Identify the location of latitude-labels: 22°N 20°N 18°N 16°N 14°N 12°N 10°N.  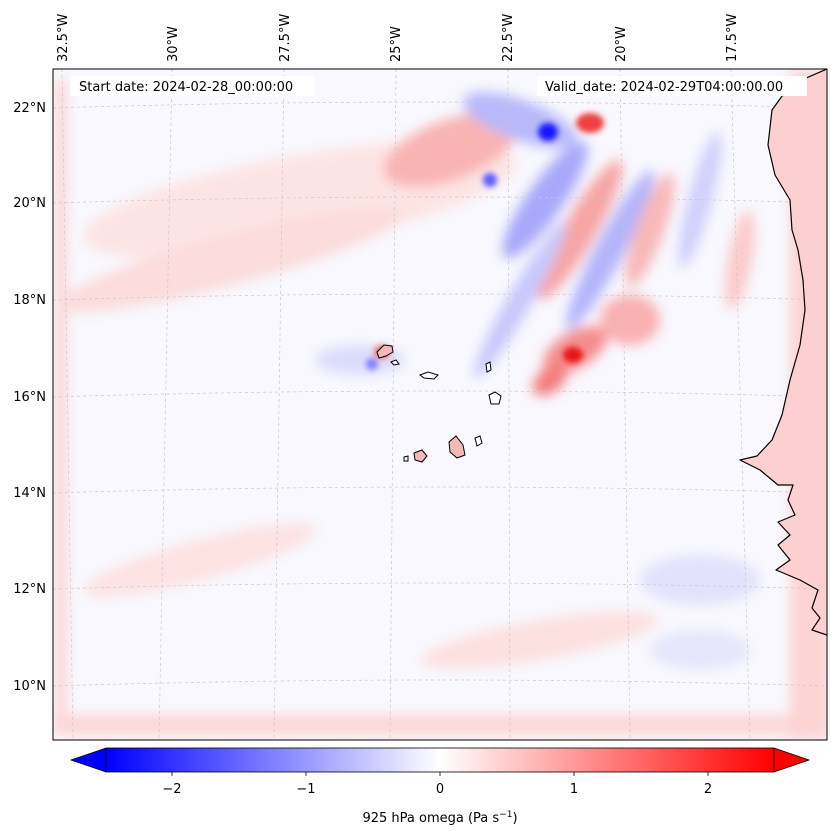
(29, 397).